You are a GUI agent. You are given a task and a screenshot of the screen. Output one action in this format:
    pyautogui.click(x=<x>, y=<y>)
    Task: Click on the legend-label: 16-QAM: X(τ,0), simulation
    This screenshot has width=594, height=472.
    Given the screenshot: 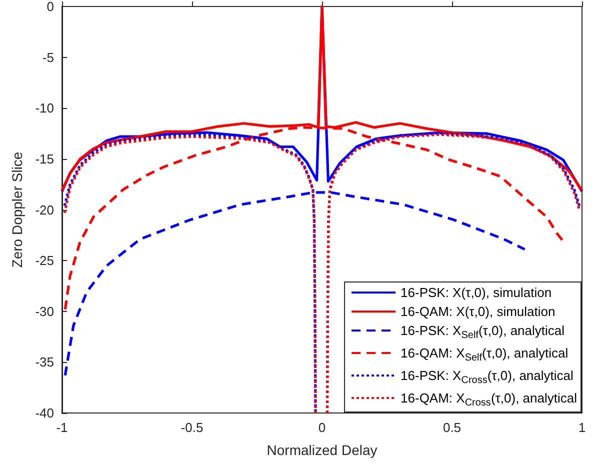 What is the action you would take?
    pyautogui.click(x=478, y=311)
    